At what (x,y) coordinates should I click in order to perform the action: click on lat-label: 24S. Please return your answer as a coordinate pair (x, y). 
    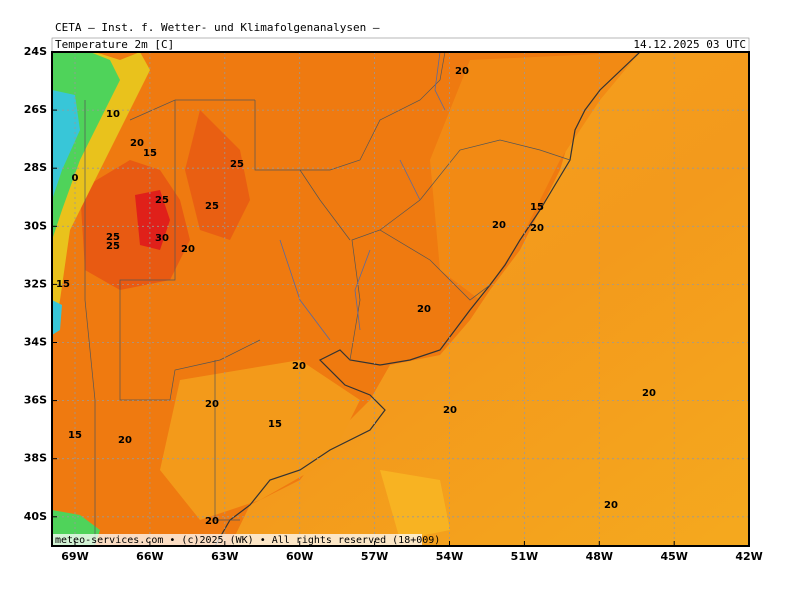
    Looking at the image, I should click on (35, 51).